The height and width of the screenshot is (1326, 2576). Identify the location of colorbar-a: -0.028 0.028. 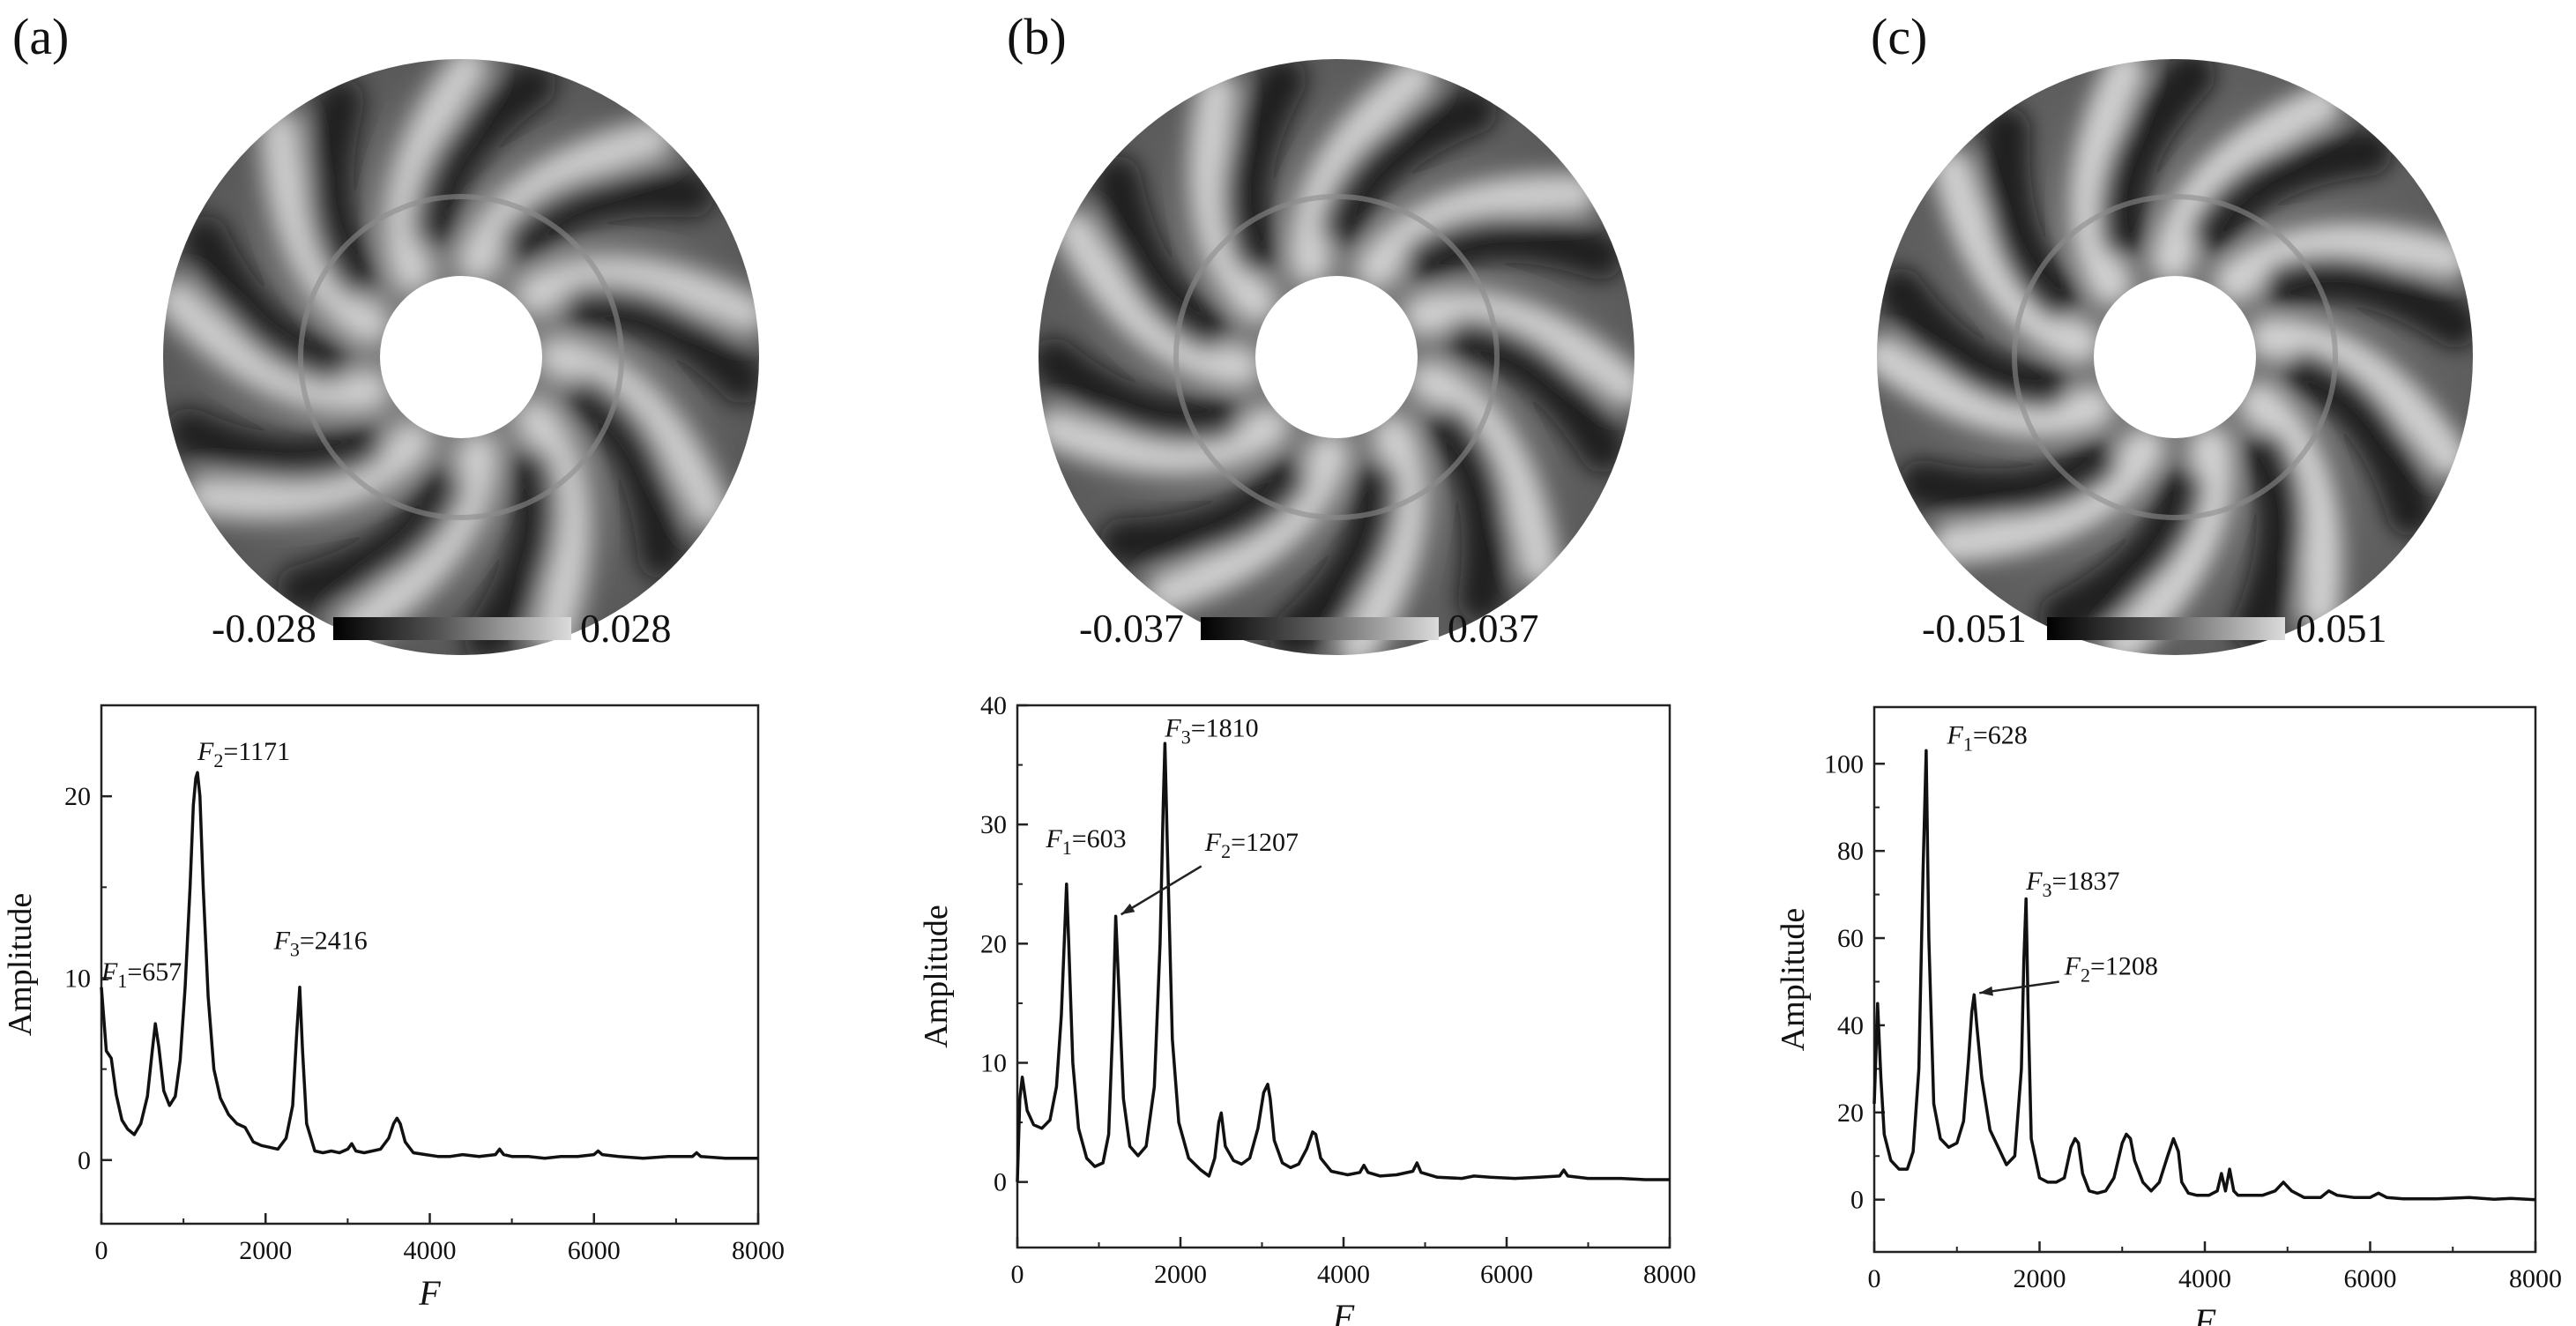
(467, 631).